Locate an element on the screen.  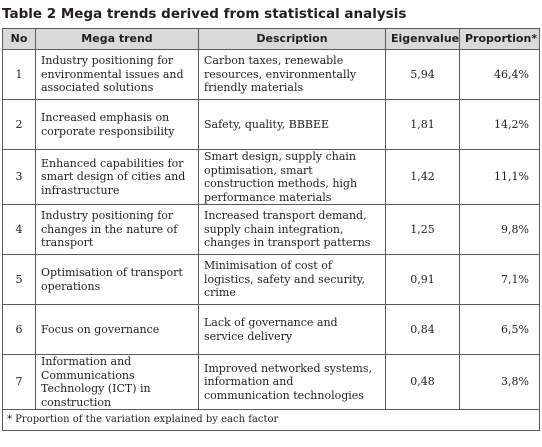
cell-eigenvalue: 1,42 is located at coordinates (422, 177).